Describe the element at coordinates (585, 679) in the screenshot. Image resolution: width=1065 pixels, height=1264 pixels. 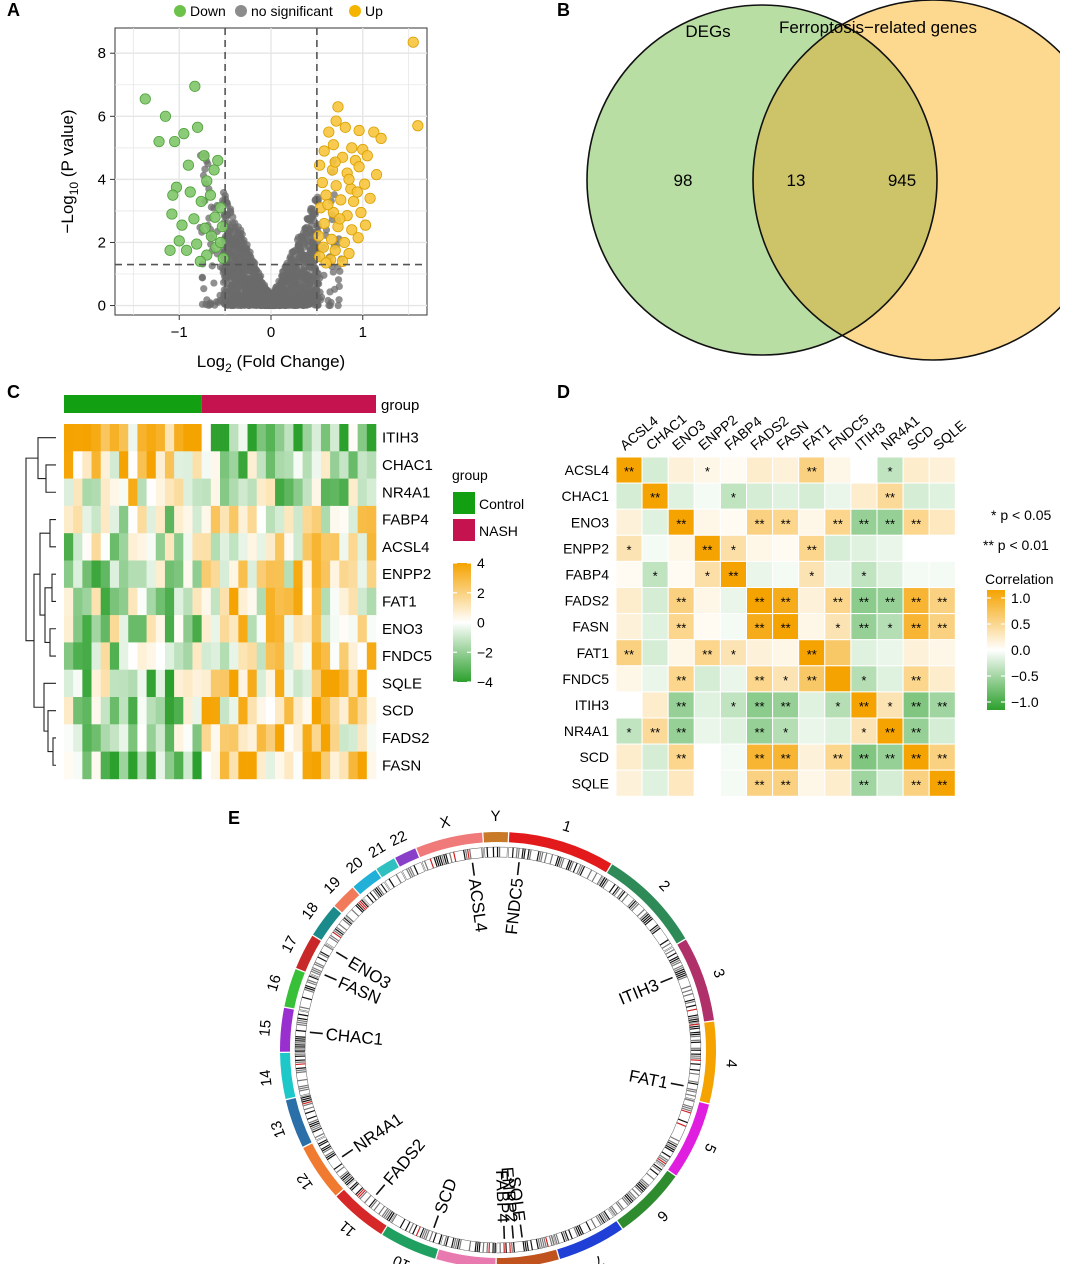
I see `row-label: FNDC5` at that location.